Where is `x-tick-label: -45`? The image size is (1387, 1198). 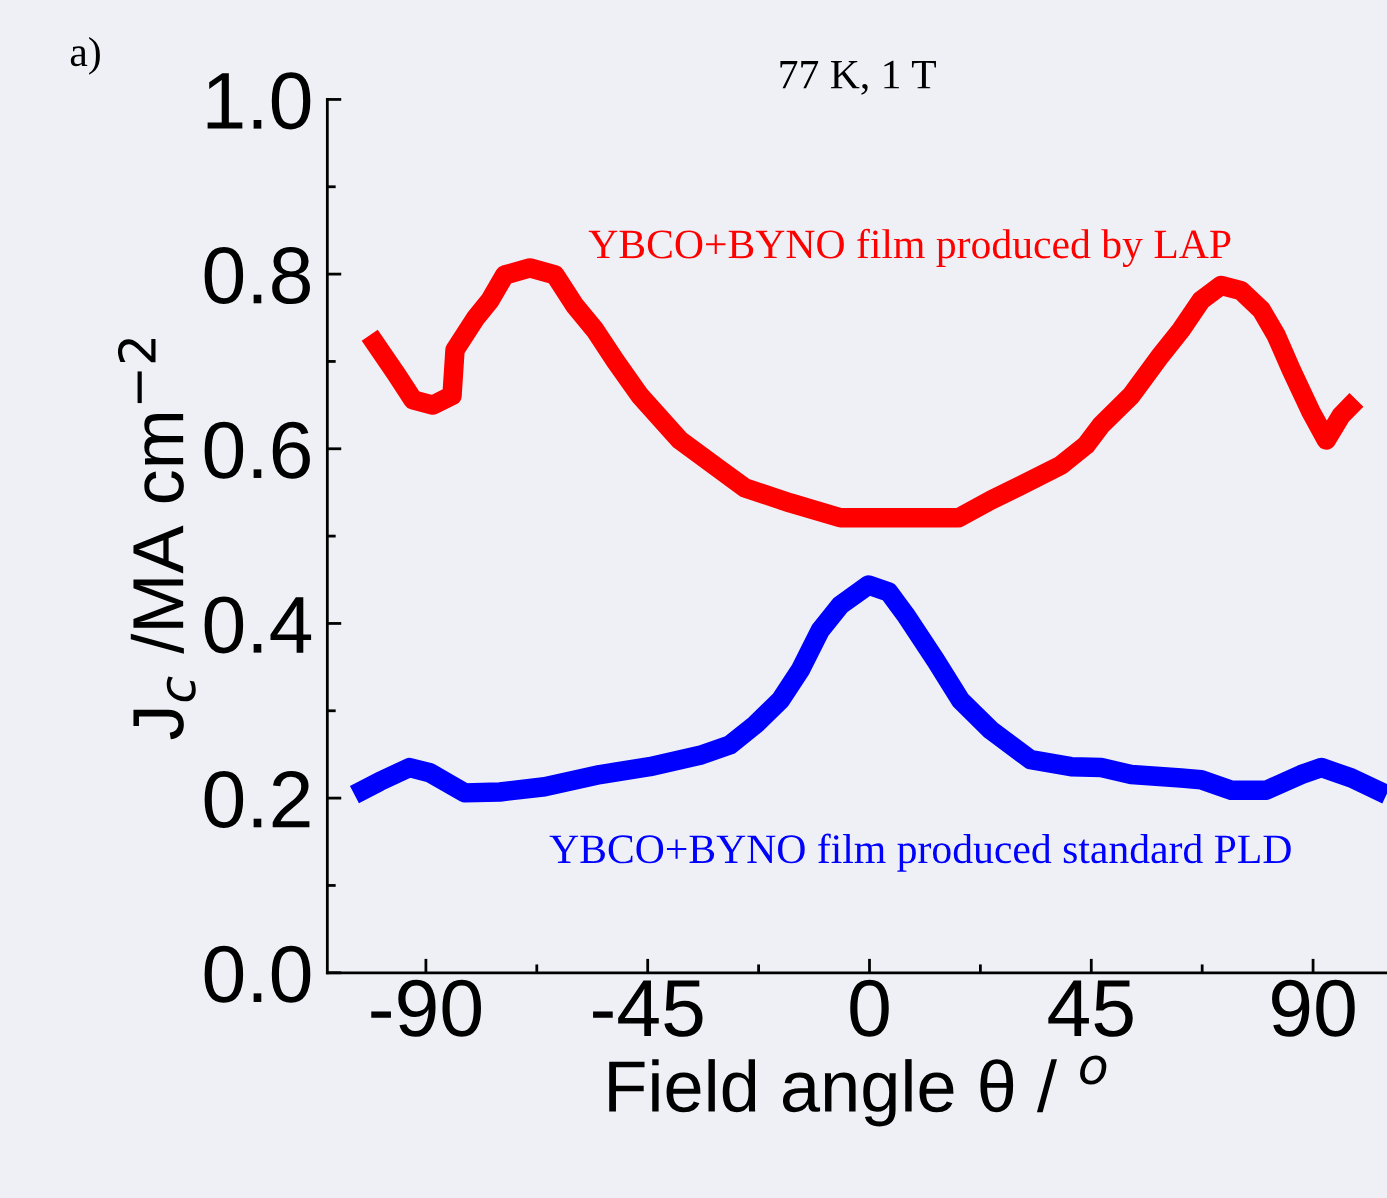 x-tick-label: -45 is located at coordinates (648, 1008).